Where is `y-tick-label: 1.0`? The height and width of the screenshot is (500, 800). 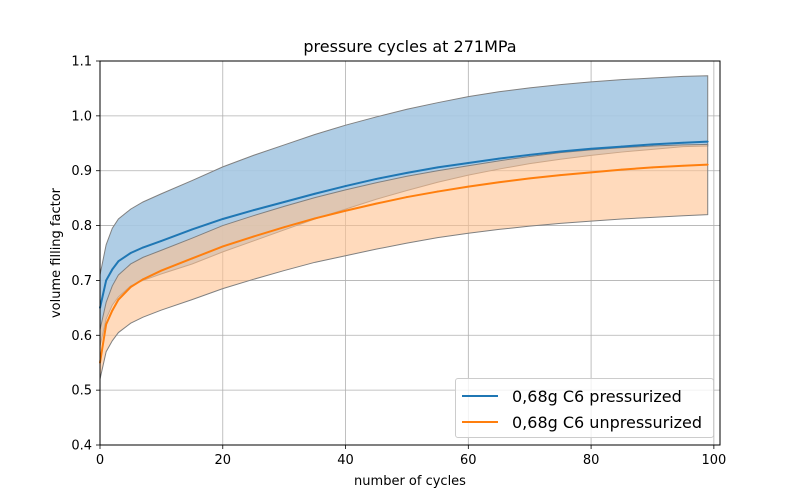 y-tick-label: 1.0 is located at coordinates (81, 116).